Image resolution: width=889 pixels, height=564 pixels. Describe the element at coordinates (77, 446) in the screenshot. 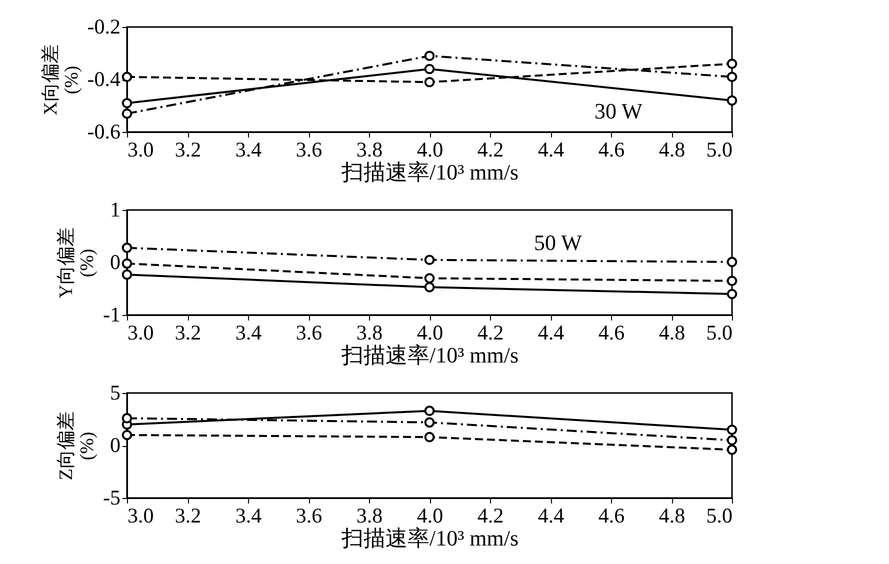

I see `y-axis-title: Z向偏差 (%)` at that location.